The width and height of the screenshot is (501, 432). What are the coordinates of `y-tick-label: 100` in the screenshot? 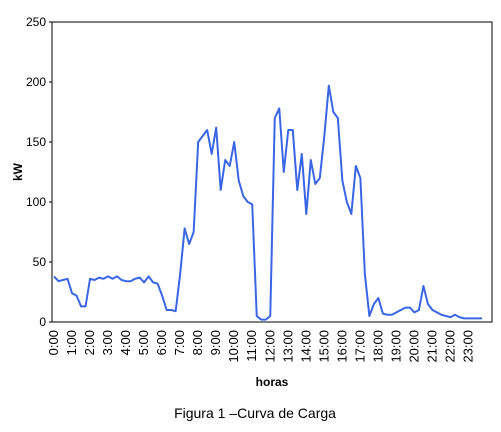 It's located at (36, 202).